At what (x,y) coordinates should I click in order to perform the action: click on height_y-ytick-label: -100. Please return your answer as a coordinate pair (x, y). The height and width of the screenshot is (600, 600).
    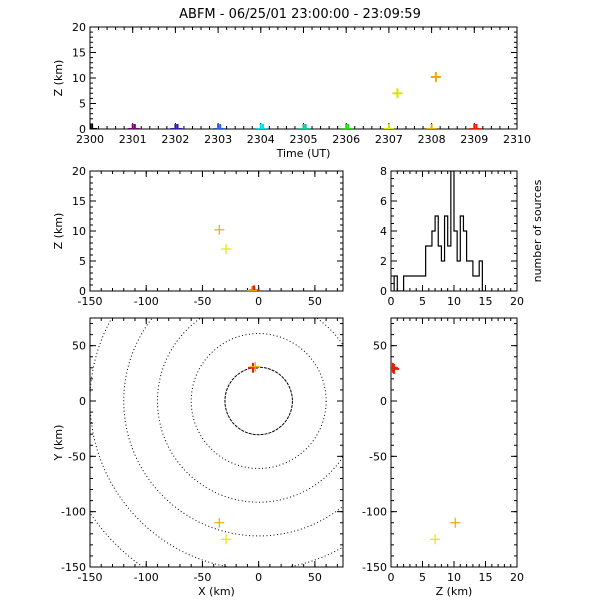
    Looking at the image, I should click on (374, 512).